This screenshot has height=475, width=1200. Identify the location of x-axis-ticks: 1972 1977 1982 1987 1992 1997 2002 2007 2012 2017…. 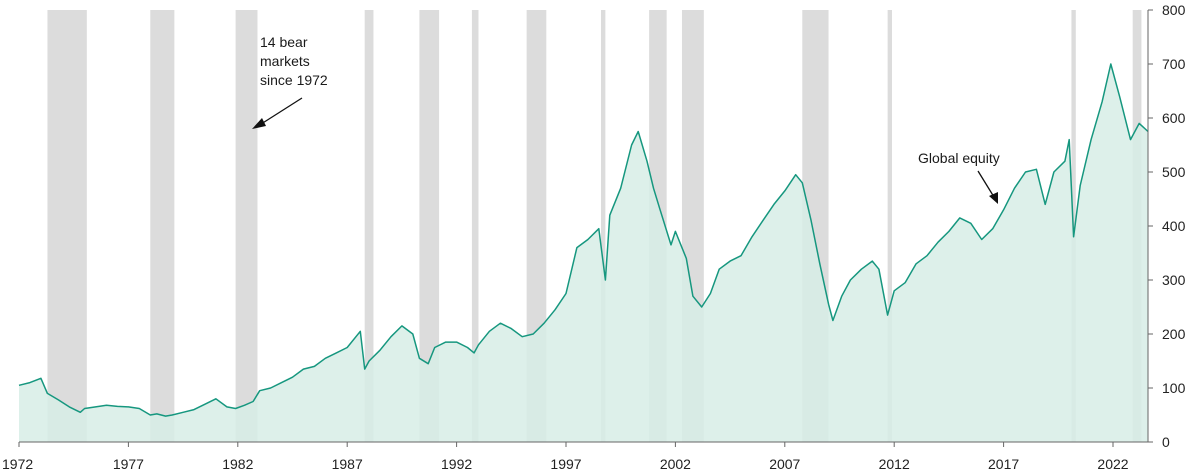
(565, 457).